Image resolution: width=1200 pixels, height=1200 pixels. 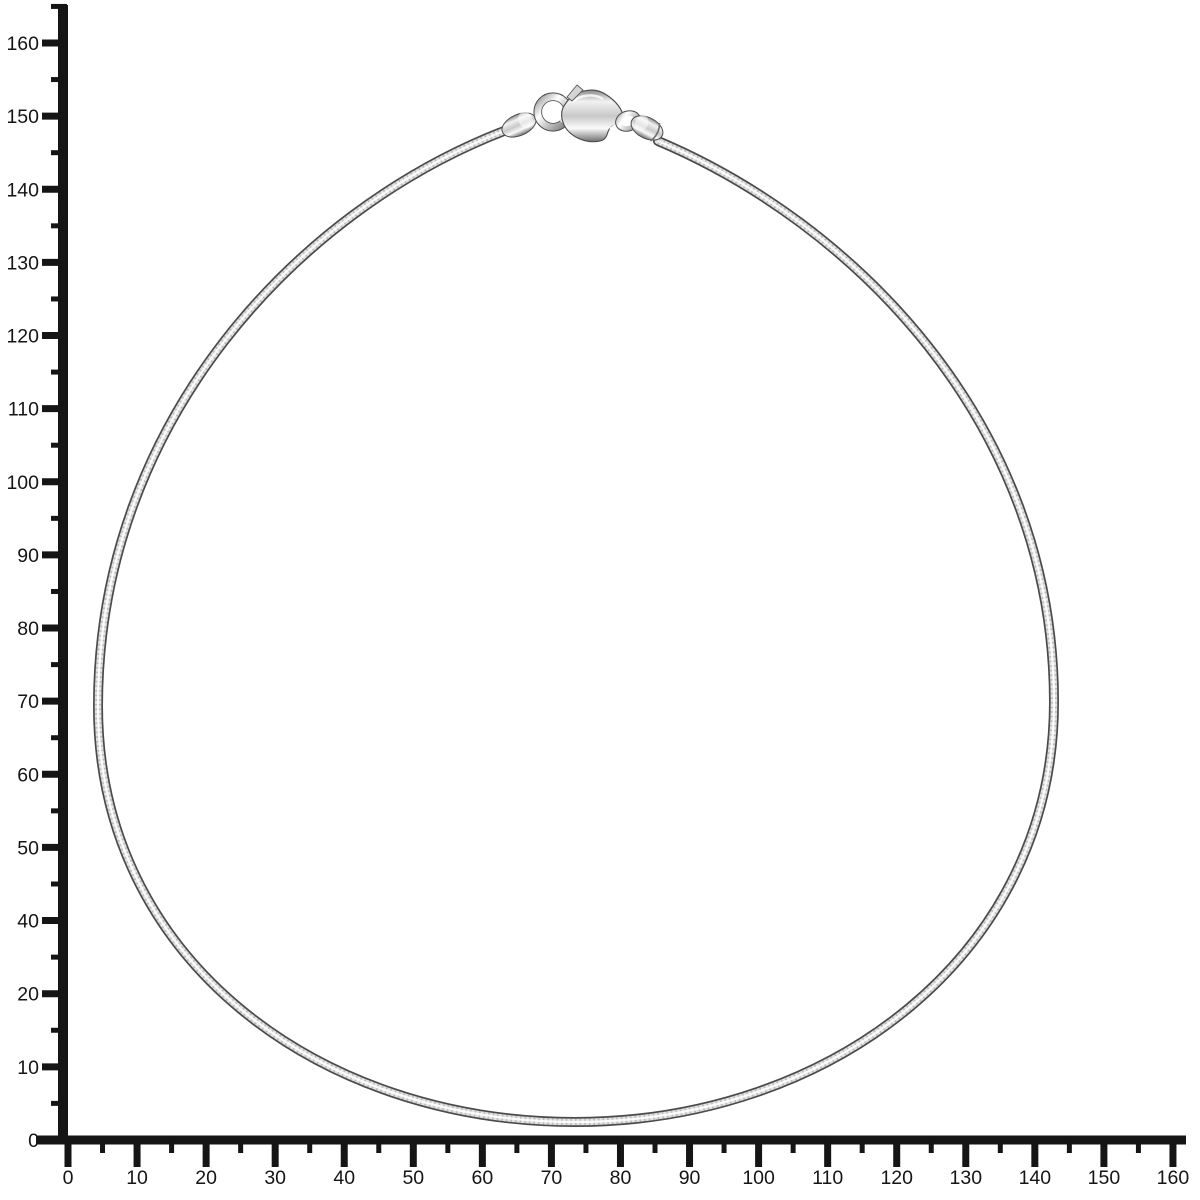 I want to click on y-tick-label: 150, so click(x=22, y=117).